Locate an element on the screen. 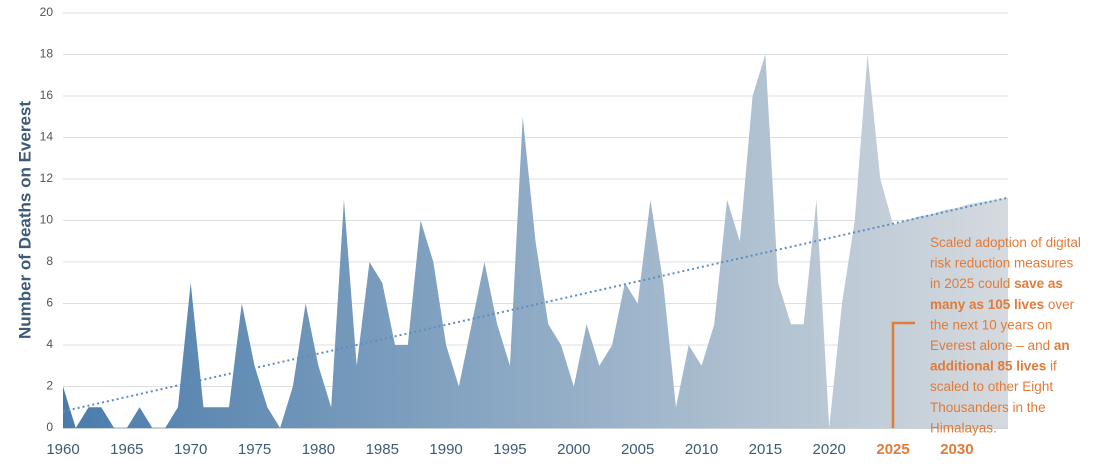 The image size is (1115, 469). annotation-text: Thousanders in the is located at coordinates (988, 406).